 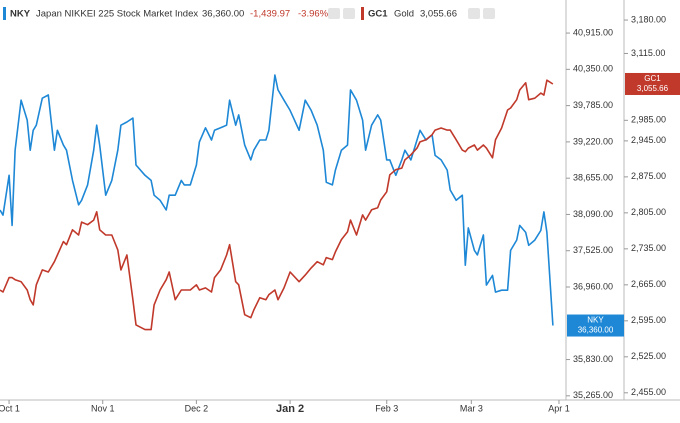 What do you see at coordinates (593, 286) in the screenshot?
I see `y-tick-label: 36,960.00` at bounding box center [593, 286].